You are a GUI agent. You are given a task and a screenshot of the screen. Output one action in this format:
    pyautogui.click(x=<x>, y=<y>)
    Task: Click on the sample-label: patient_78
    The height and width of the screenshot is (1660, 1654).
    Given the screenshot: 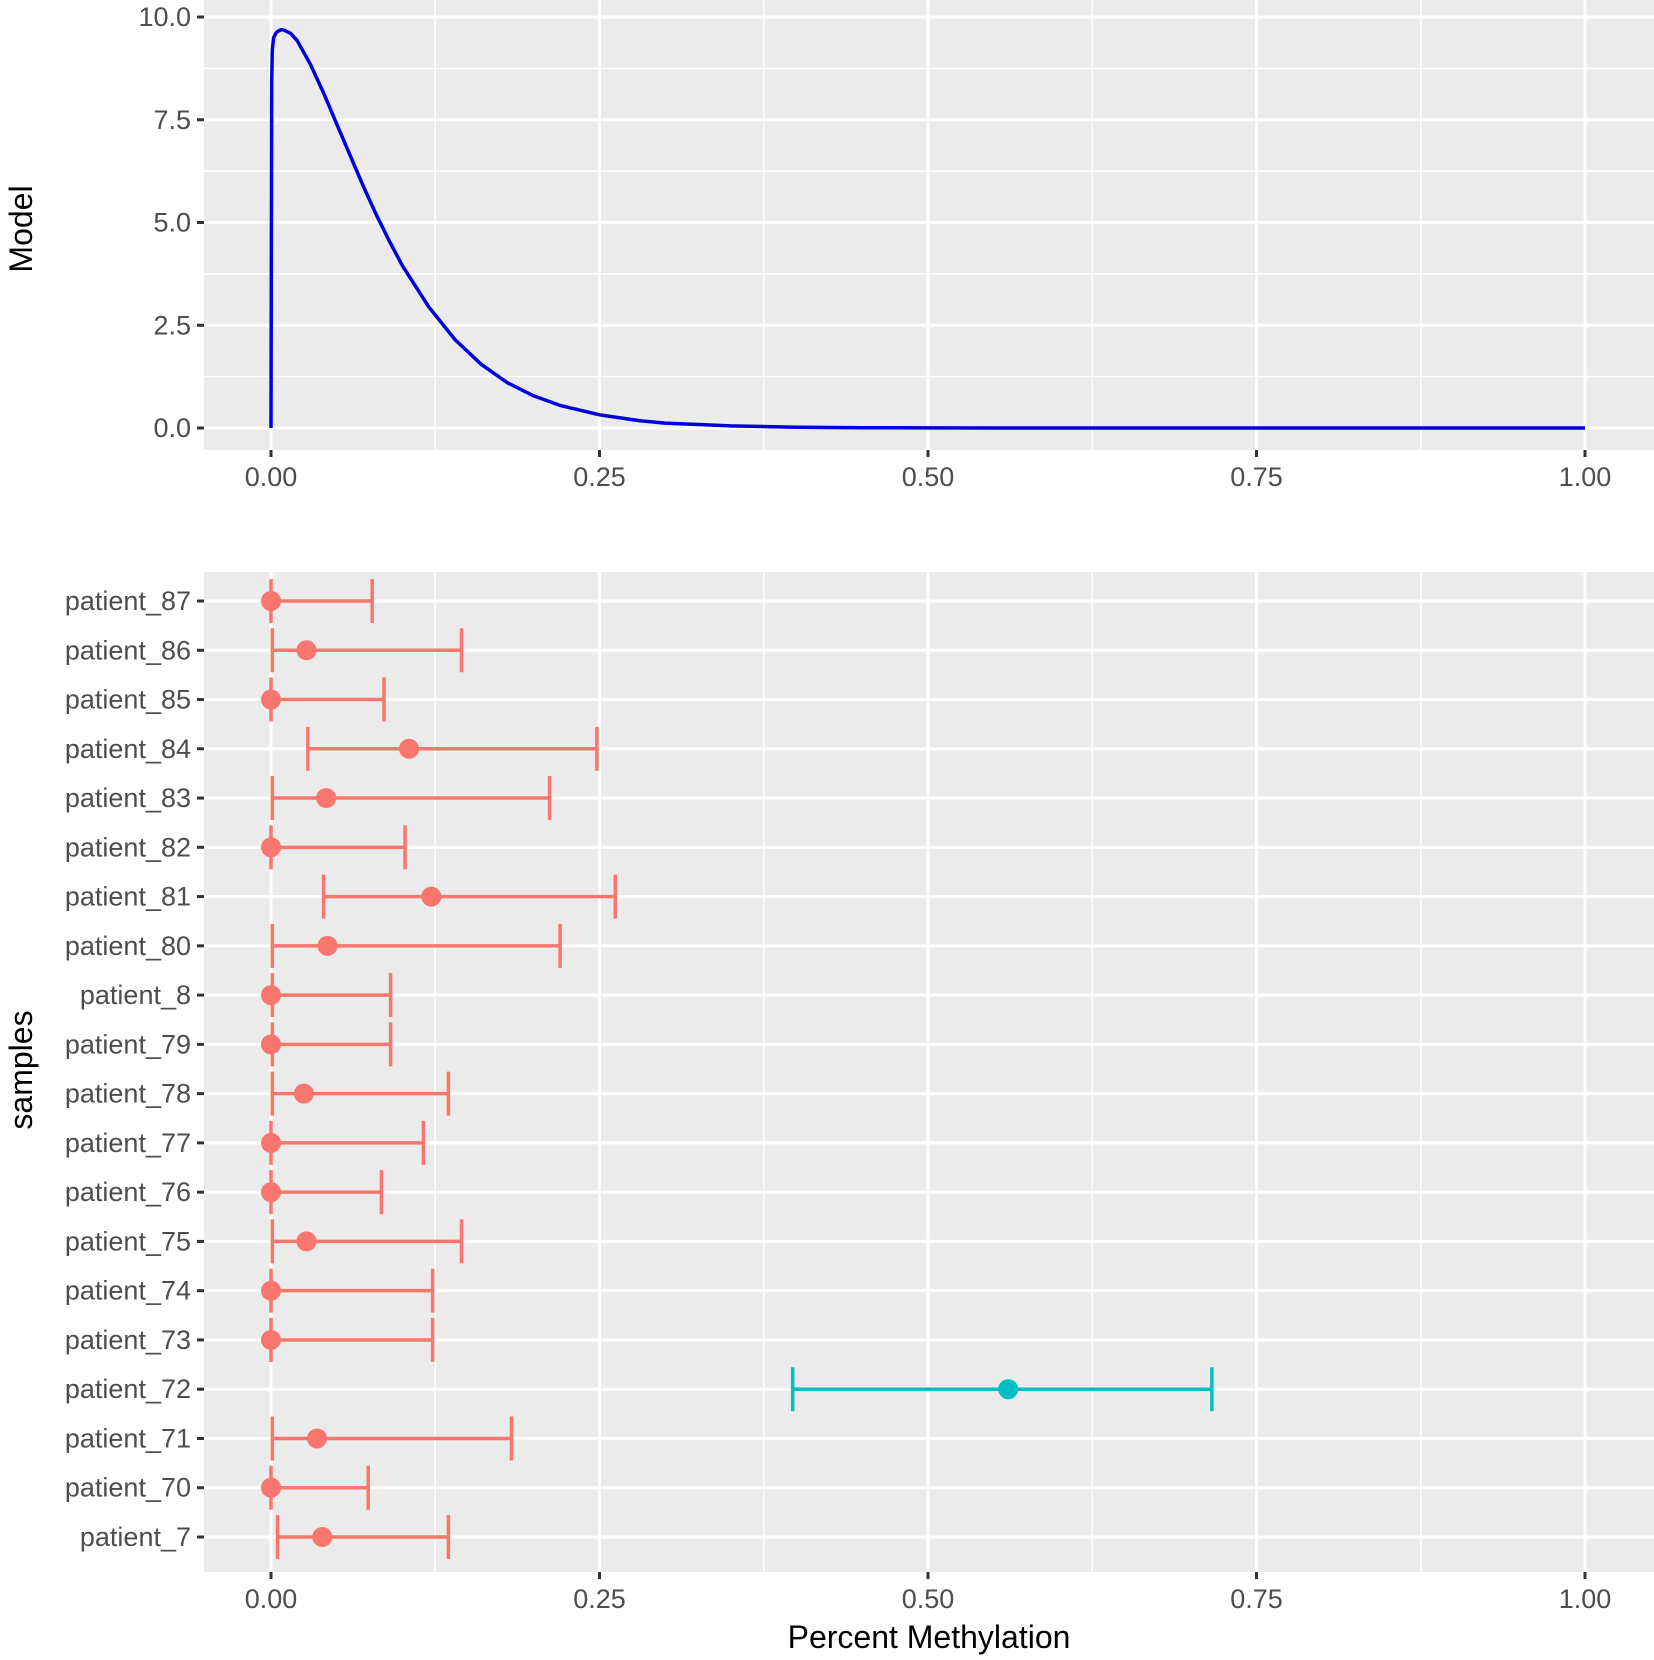 What is the action you would take?
    pyautogui.click(x=128, y=1094)
    